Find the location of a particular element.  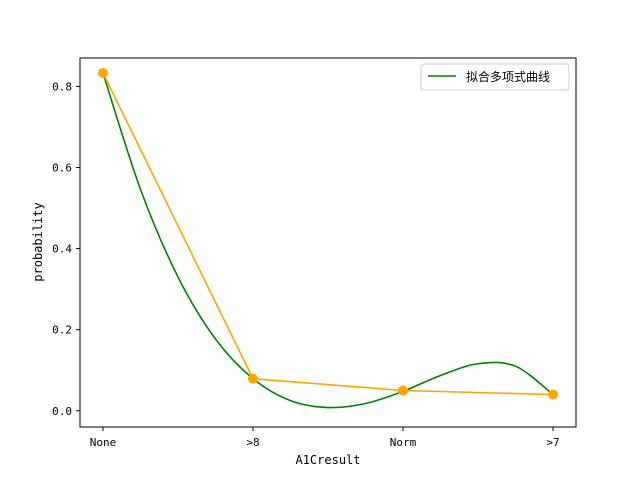

legend-label-fitted-curve: 拟合多项式曲线 is located at coordinates (508, 76).